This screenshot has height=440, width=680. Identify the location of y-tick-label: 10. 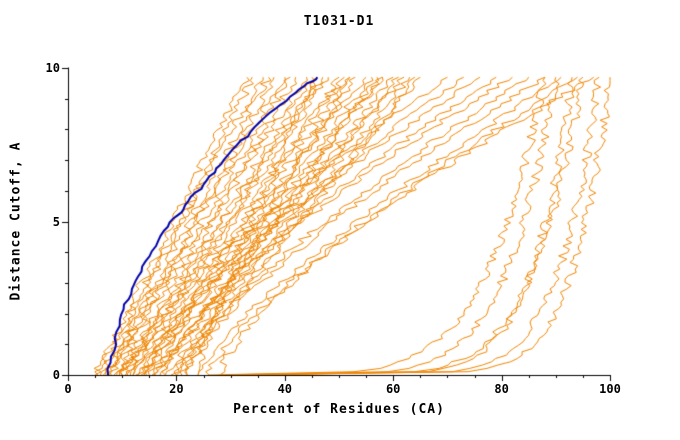
(52, 68).